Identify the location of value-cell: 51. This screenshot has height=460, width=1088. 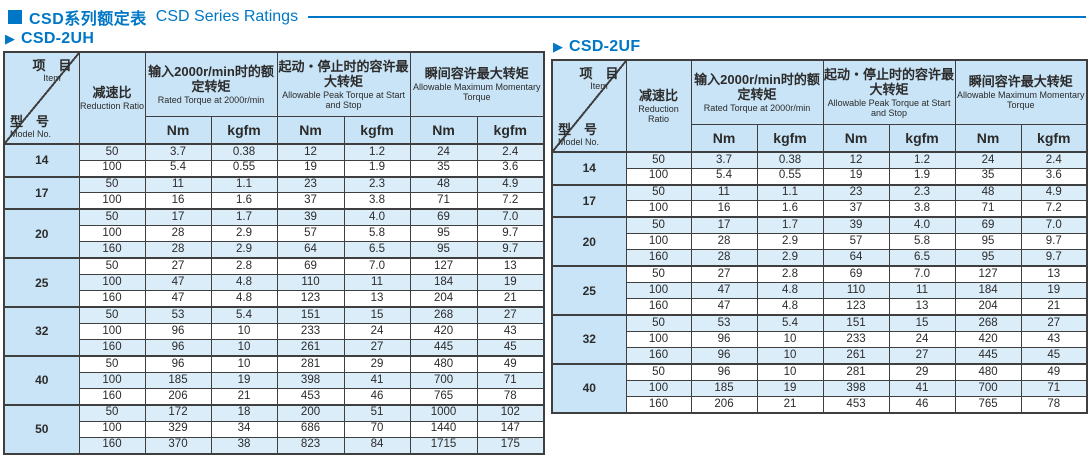
(377, 412).